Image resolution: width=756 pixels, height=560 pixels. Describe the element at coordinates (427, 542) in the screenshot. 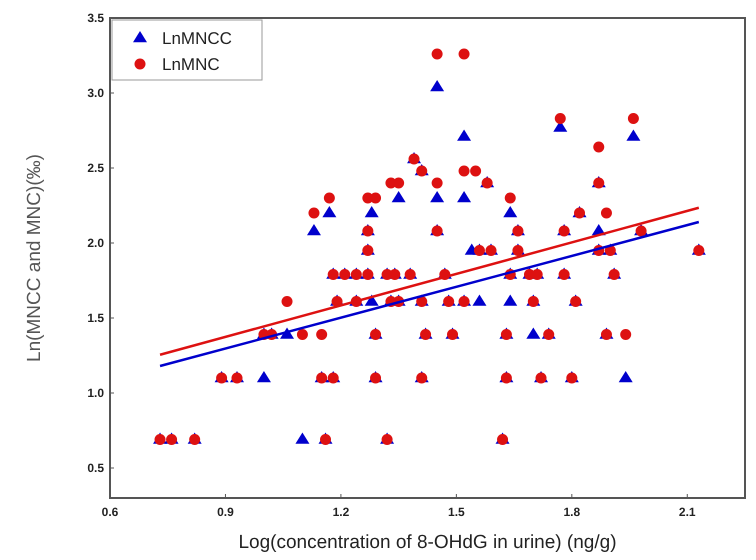

I see `x-axis-title: Log(concentration of 8-OHdG in urine) (ng/g)` at that location.